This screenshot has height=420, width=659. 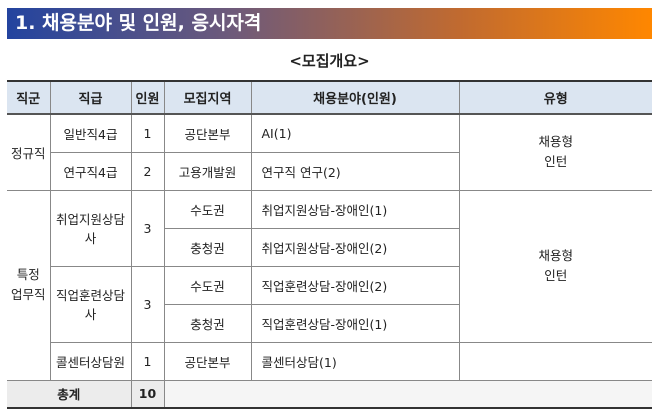 I want to click on grade: 직업훈련상담사, so click(x=91, y=304).